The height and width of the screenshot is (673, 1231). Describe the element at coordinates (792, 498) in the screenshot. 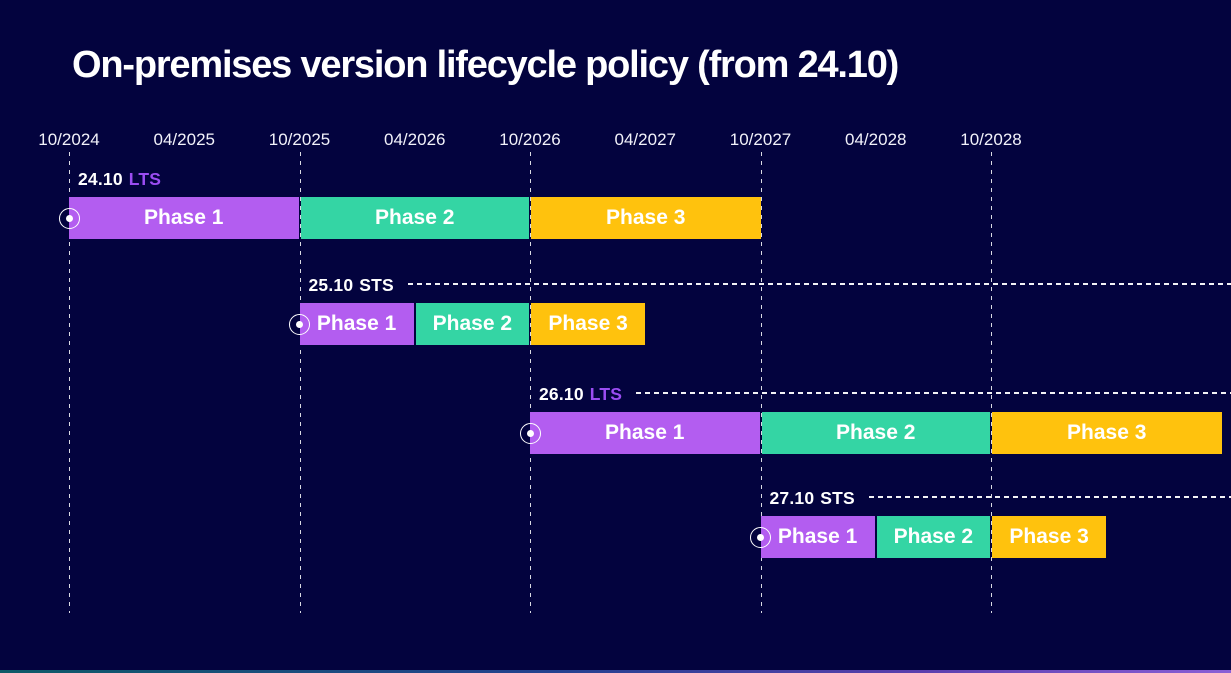

I see `release-version: 27.10` at that location.